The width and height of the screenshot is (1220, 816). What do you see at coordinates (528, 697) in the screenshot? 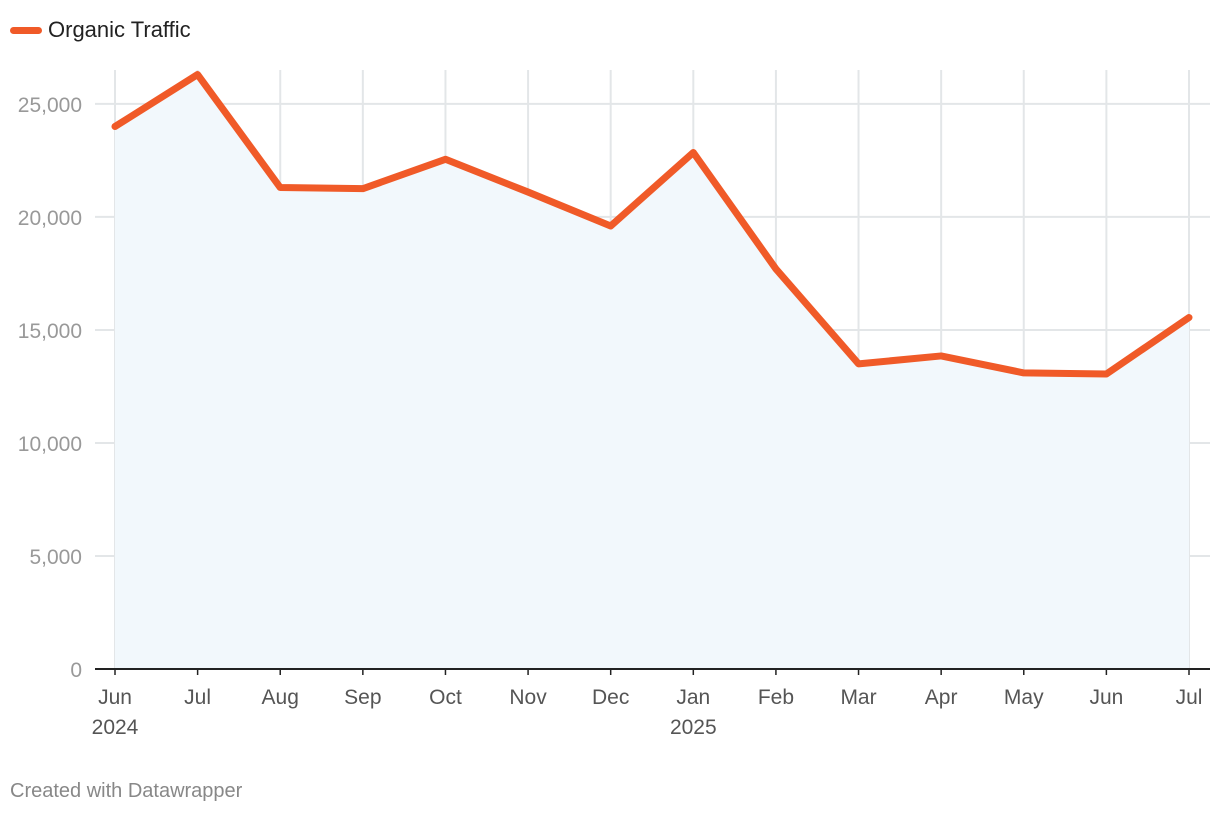
I see `x-tick-label: Nov` at bounding box center [528, 697].